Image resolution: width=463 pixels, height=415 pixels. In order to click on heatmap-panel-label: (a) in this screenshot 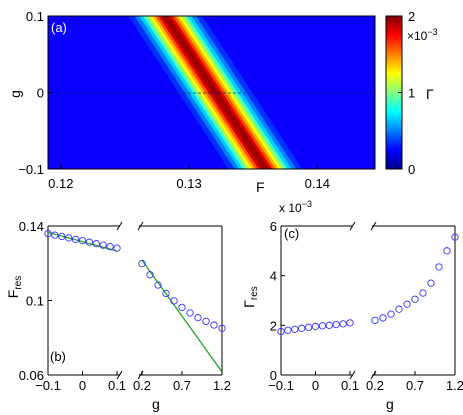, I will do `click(59, 27)`.